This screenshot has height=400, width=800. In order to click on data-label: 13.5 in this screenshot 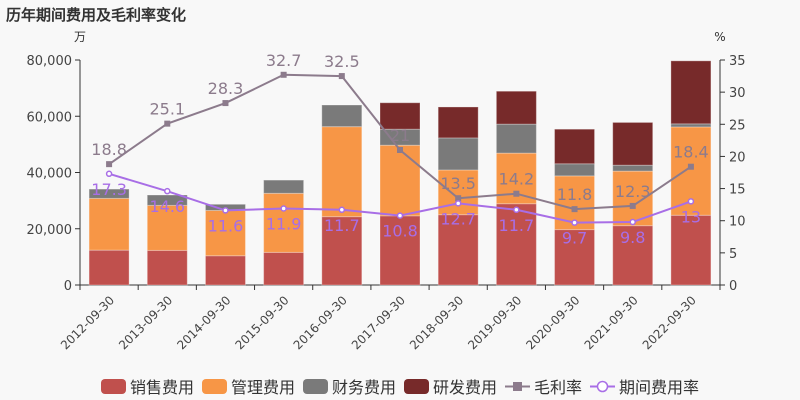, I will do `click(458, 183)`.